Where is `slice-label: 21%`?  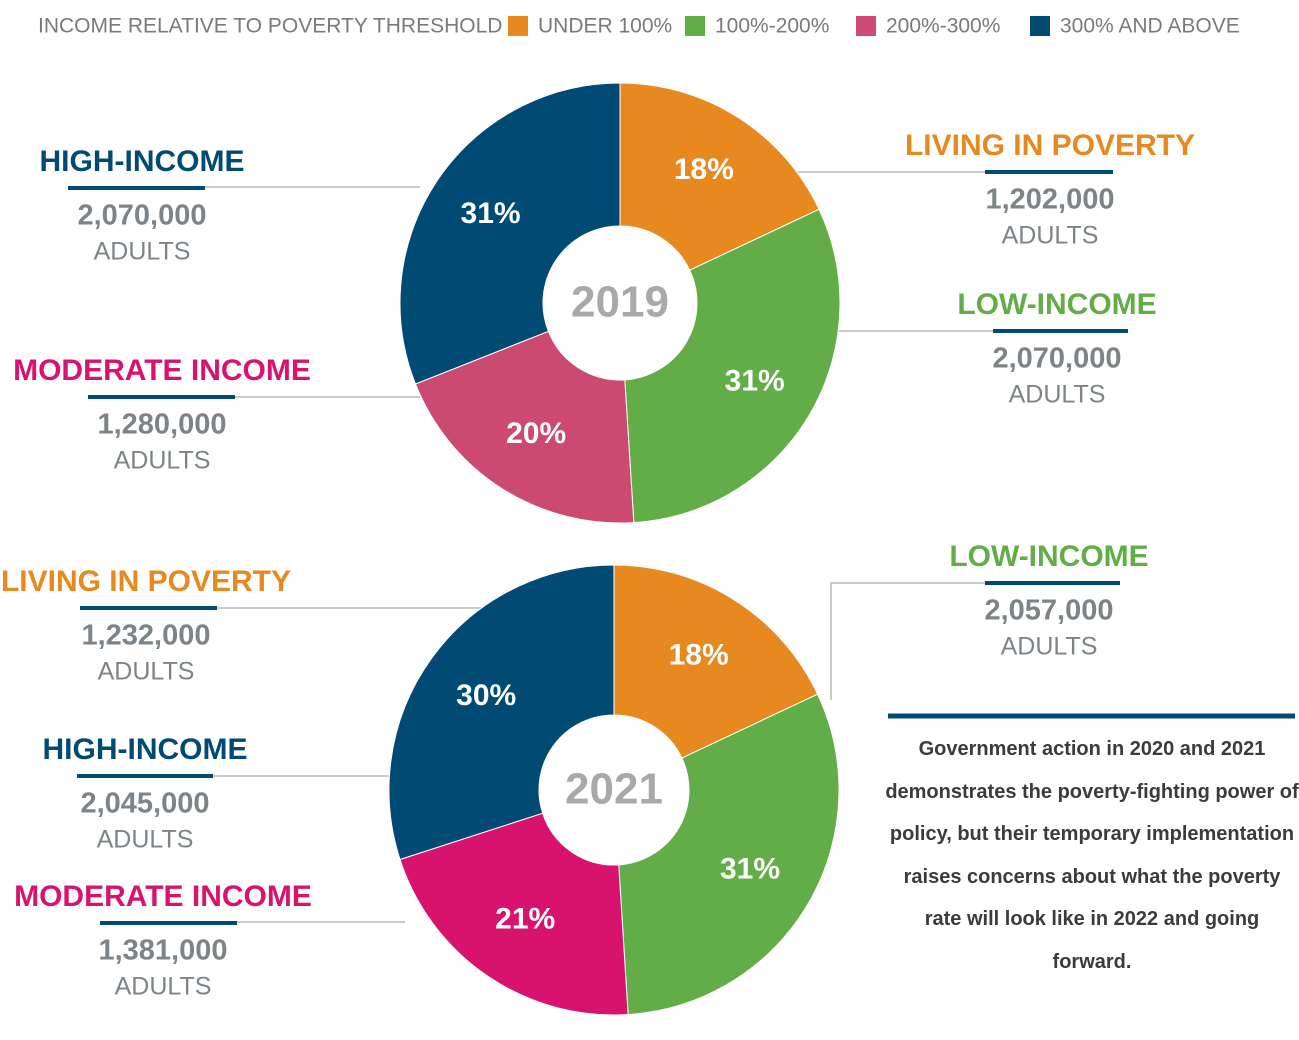
slice-label: 21% is located at coordinates (525, 919).